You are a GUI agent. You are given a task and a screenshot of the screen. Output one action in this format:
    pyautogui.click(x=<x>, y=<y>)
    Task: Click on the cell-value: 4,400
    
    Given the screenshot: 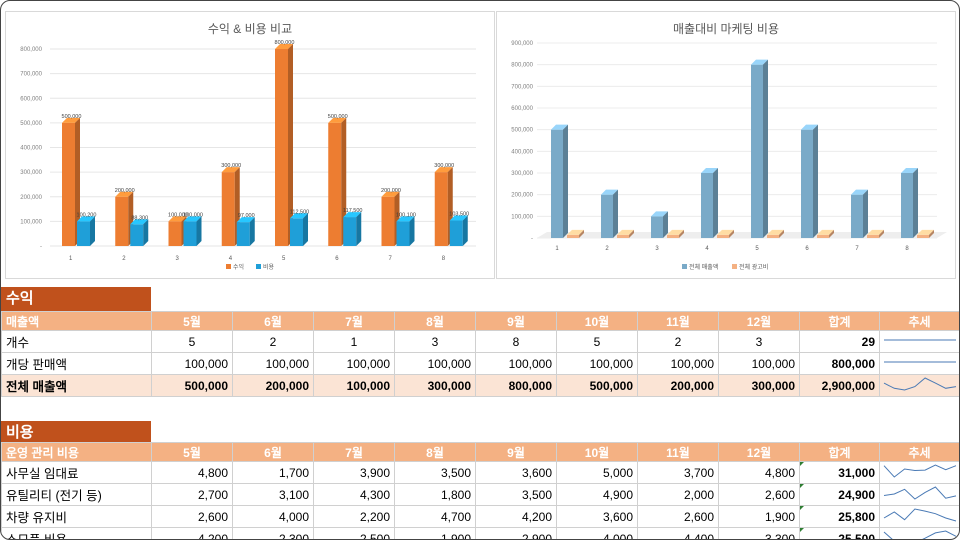 What is the action you would take?
    pyautogui.click(x=678, y=533)
    